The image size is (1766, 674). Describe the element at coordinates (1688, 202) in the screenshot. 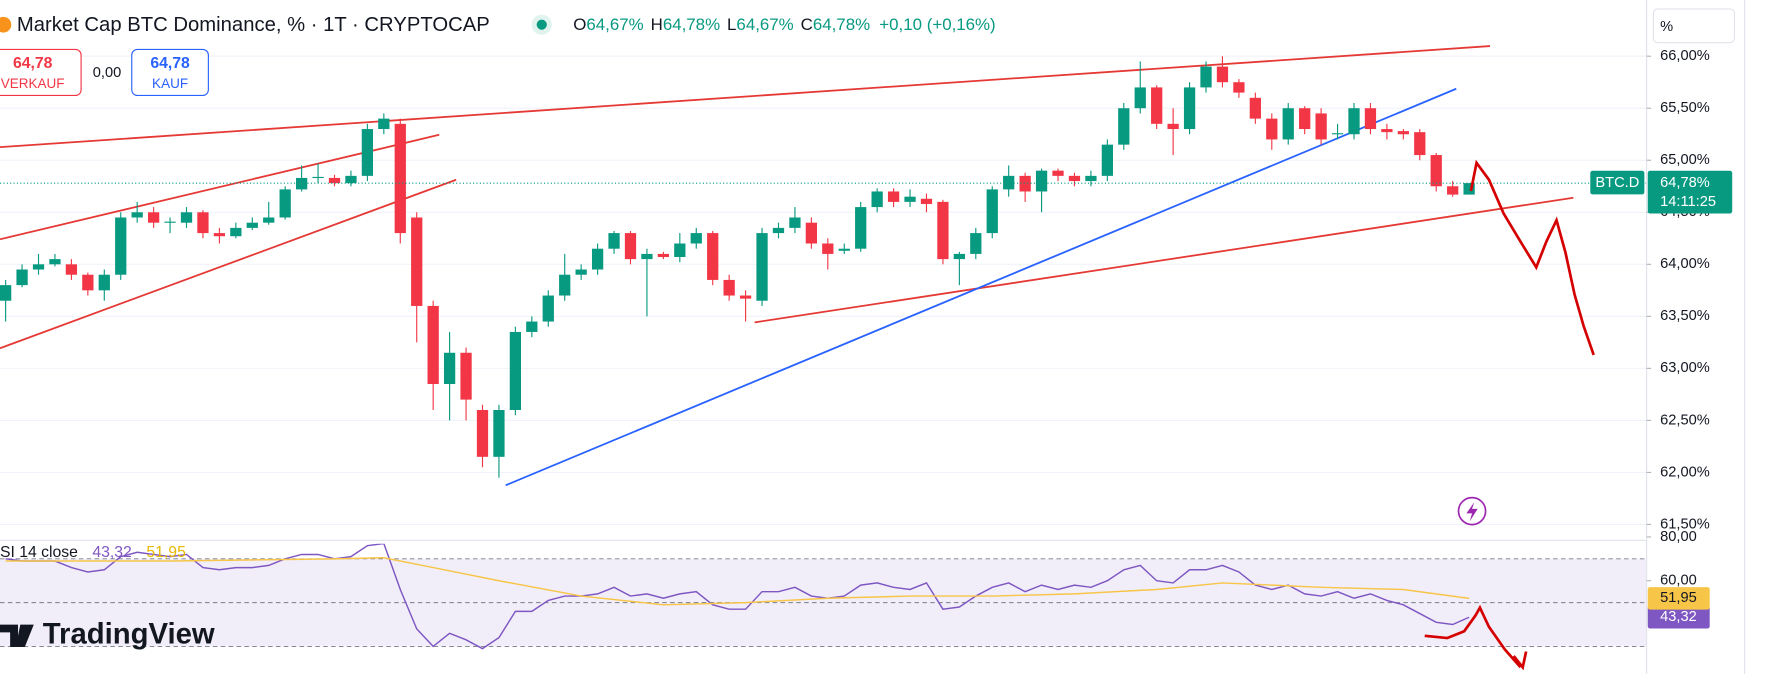

I see `countdown: 14:11:25` at that location.